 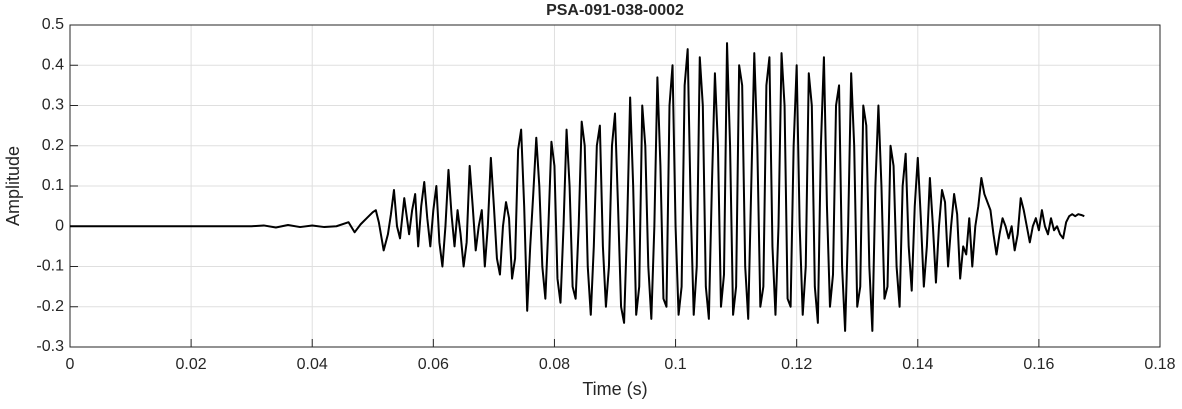 I want to click on y-axis-label: Amplitude, so click(x=13, y=186).